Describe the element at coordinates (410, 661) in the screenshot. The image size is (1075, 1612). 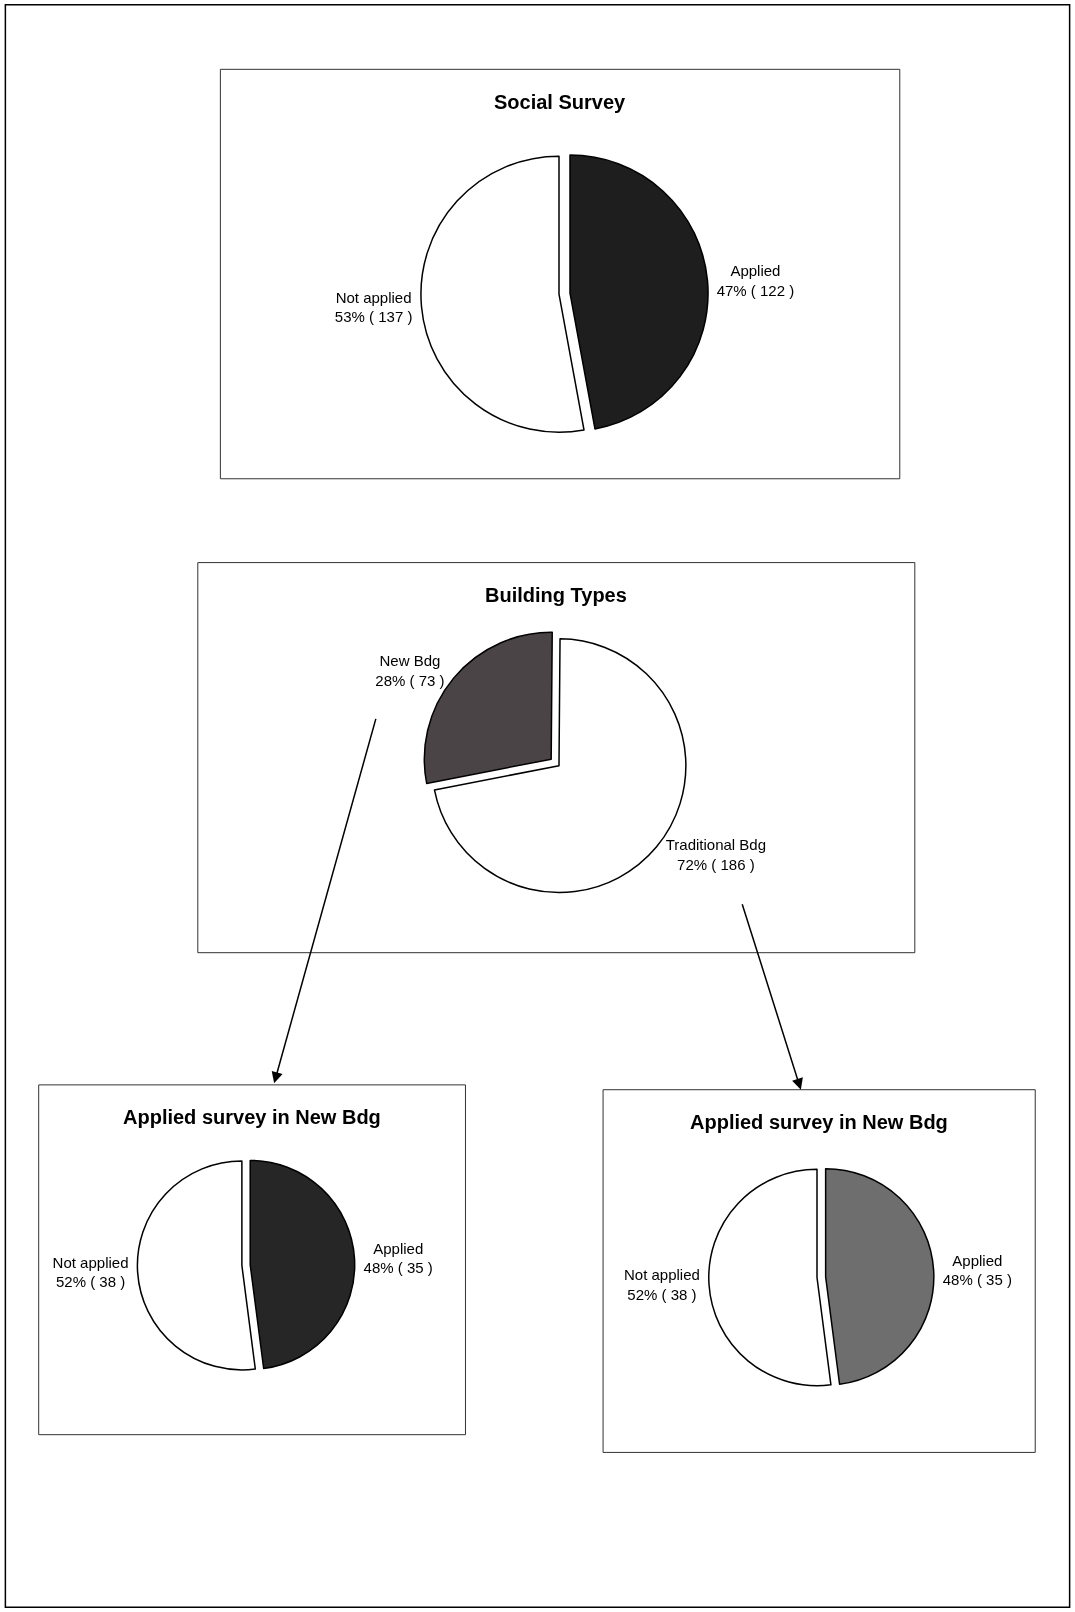
I see `slice-label: New Bdg` at that location.